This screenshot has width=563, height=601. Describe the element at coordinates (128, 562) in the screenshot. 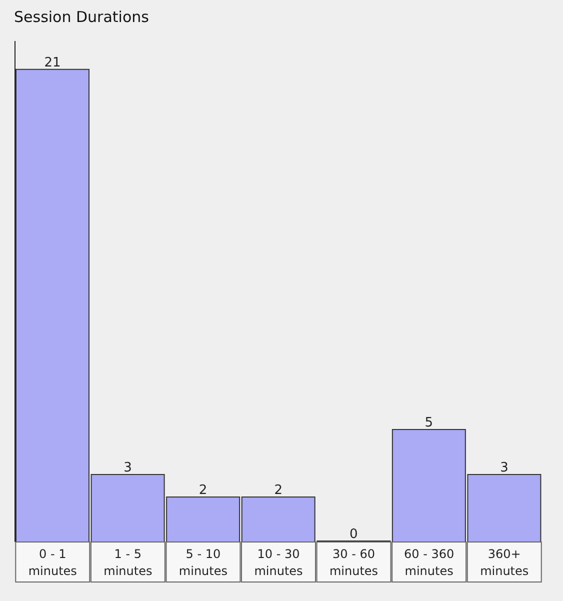

I see `x-tick-label: 1 - 5 minutes` at that location.